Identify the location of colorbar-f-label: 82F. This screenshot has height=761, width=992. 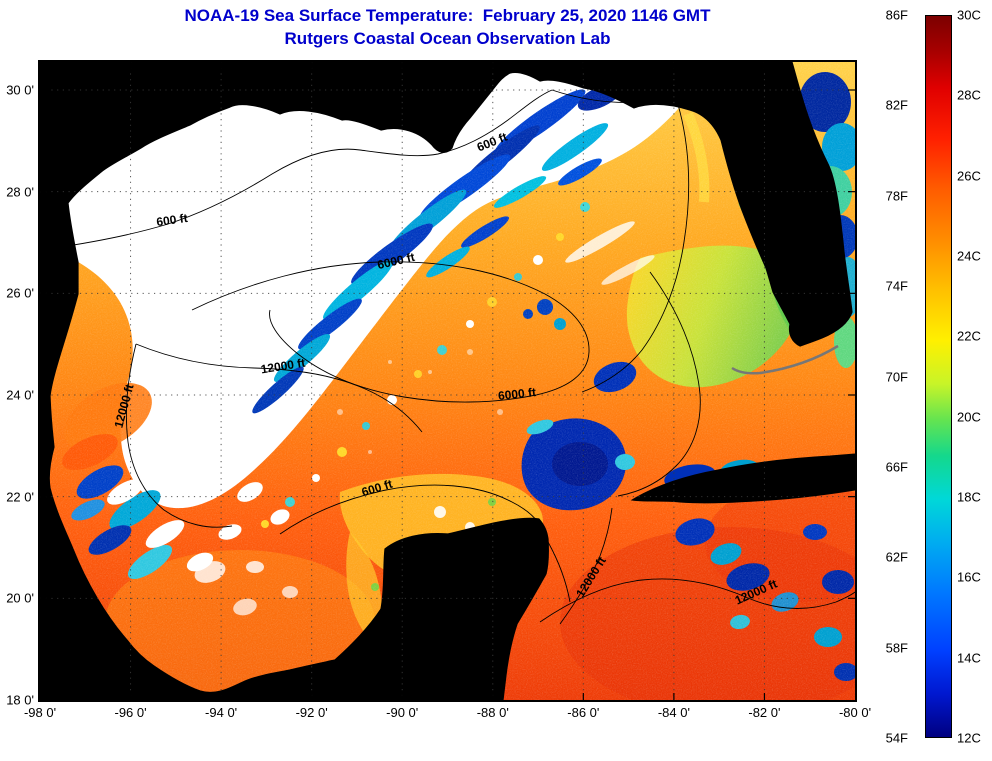
(896, 105).